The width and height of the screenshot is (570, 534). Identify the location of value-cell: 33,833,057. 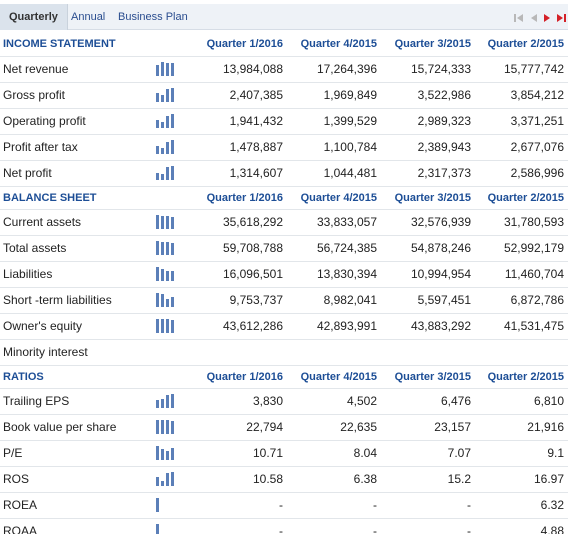
(334, 222).